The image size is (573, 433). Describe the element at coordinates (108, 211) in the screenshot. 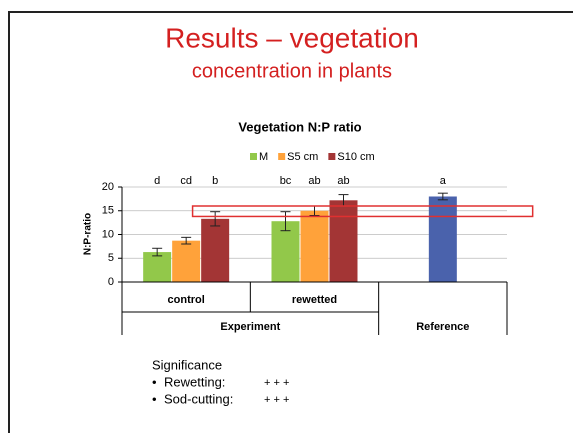

I see `y-tick-label: 15` at that location.